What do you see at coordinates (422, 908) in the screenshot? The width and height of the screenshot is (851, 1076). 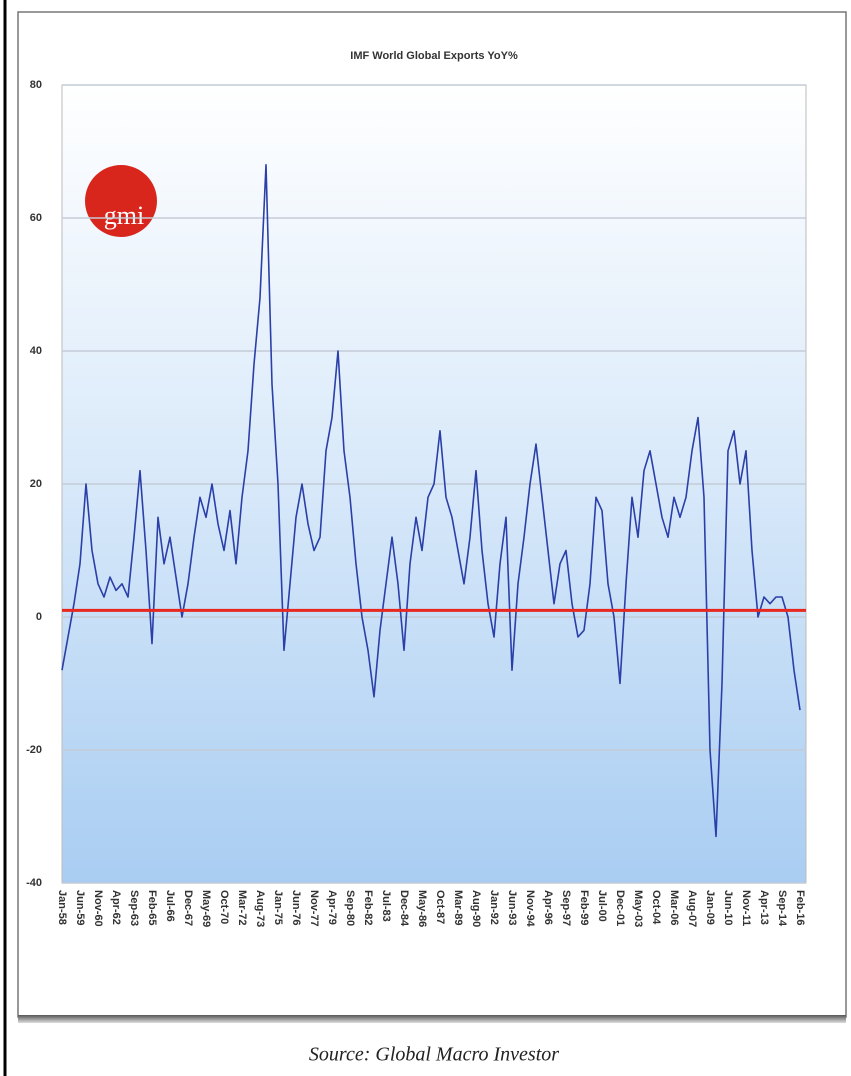 I see `x-tick-label: May-86` at bounding box center [422, 908].